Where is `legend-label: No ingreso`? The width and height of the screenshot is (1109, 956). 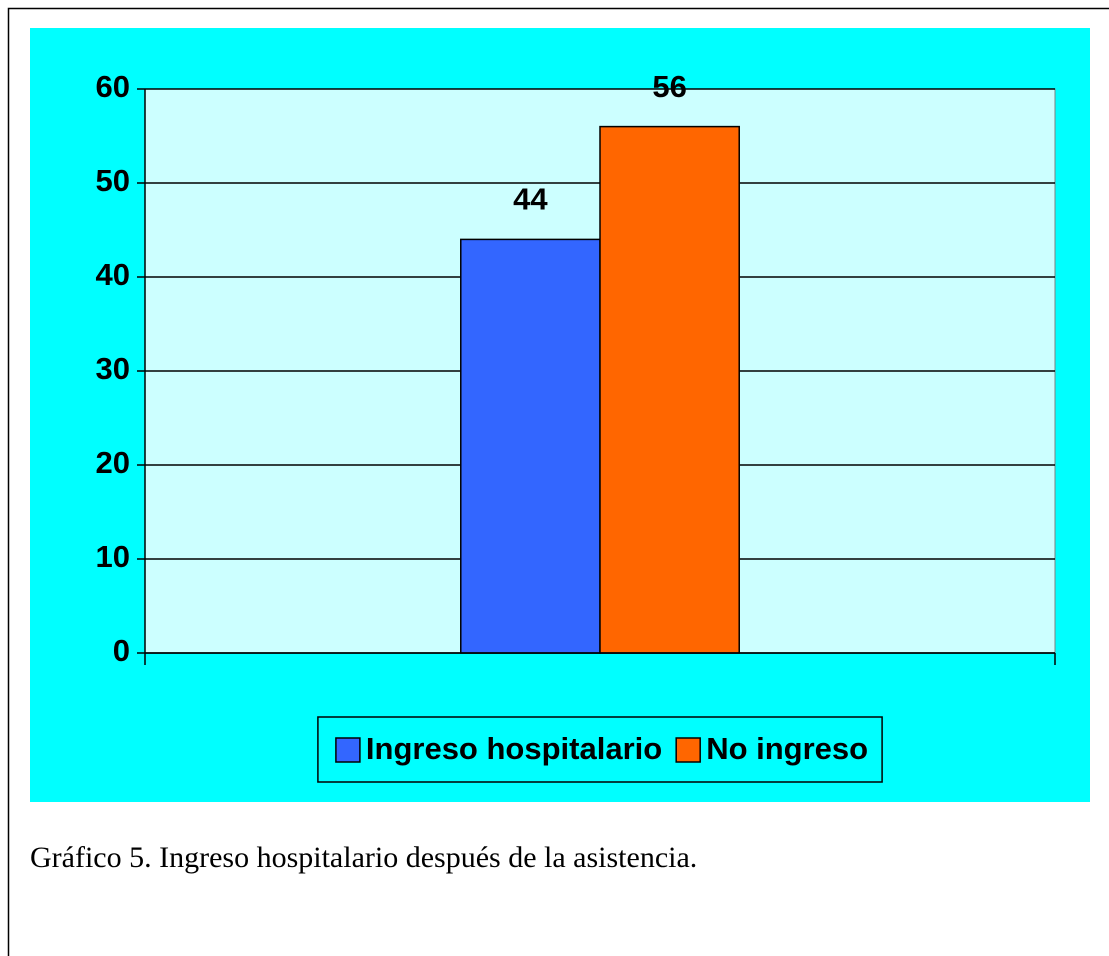 legend-label: No ingreso is located at coordinates (787, 748).